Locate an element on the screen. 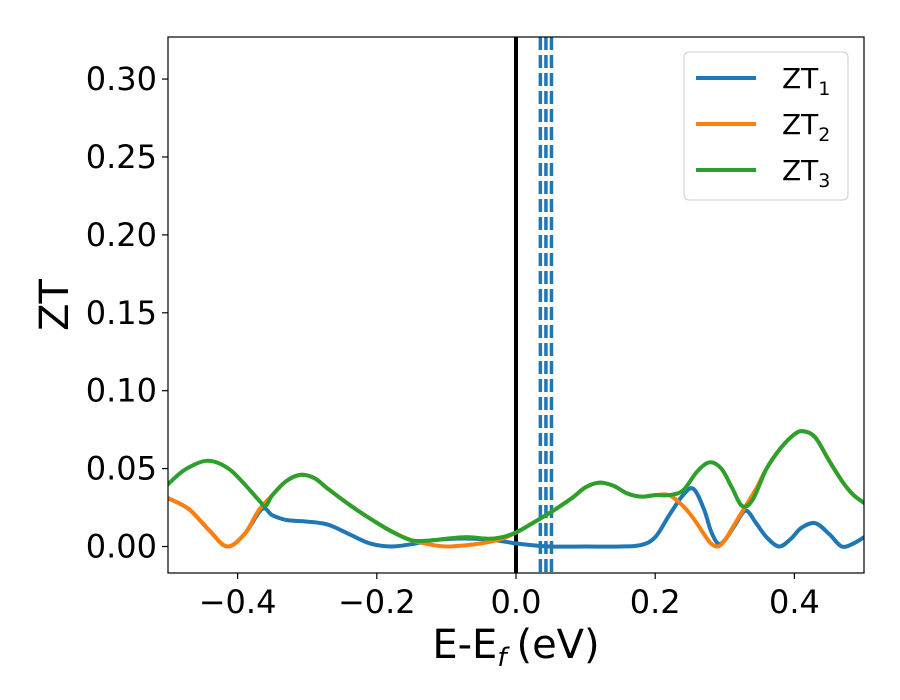 This screenshot has width=900, height=700. x-tick-label: −0.4 is located at coordinates (238, 602).